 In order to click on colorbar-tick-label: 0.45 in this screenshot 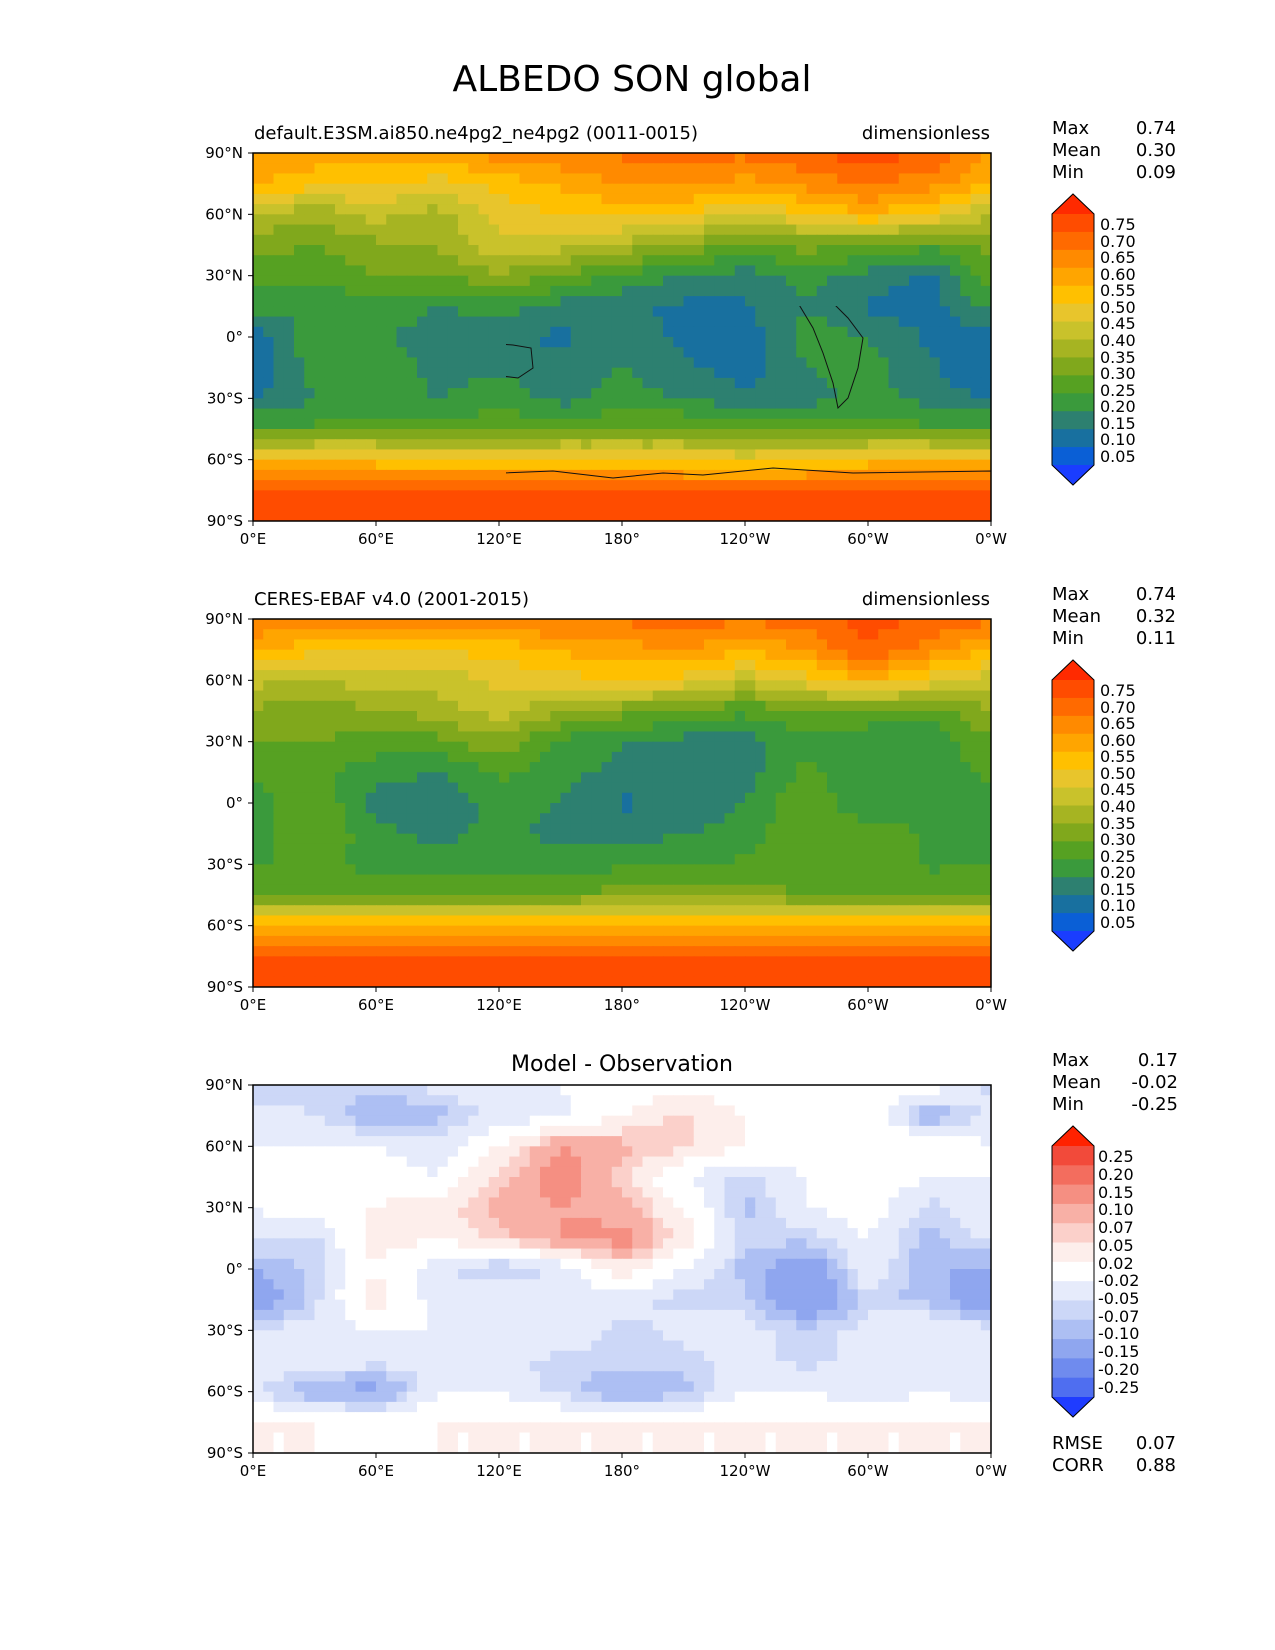, I will do `click(1118, 323)`.